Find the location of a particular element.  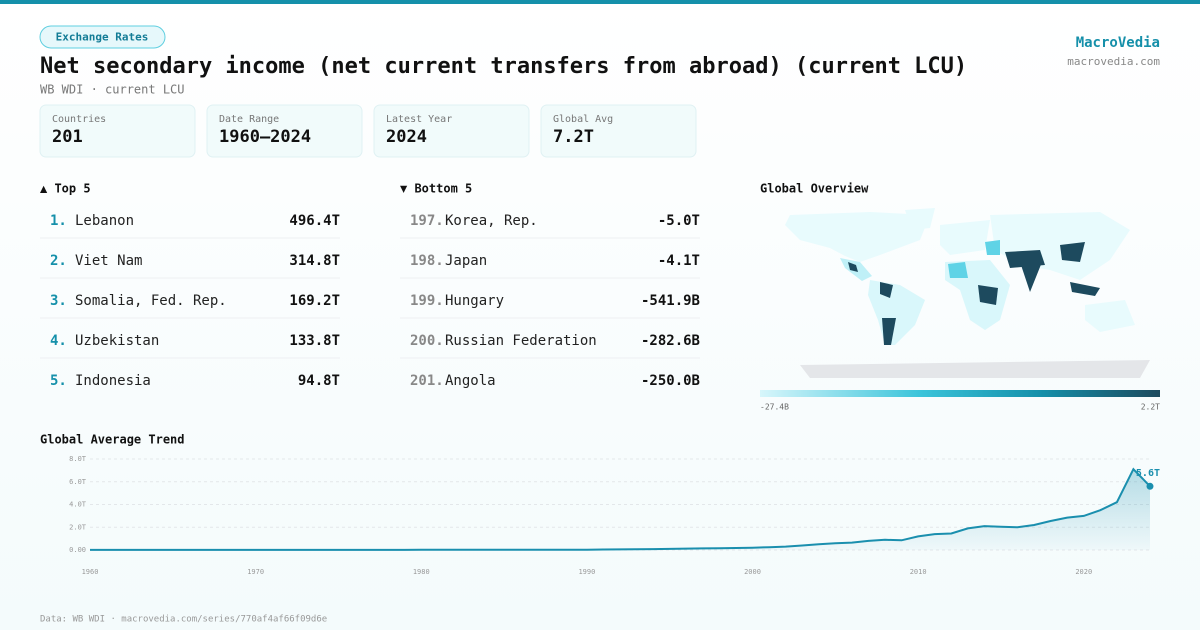

legend-max: 2.2T is located at coordinates (1150, 407).